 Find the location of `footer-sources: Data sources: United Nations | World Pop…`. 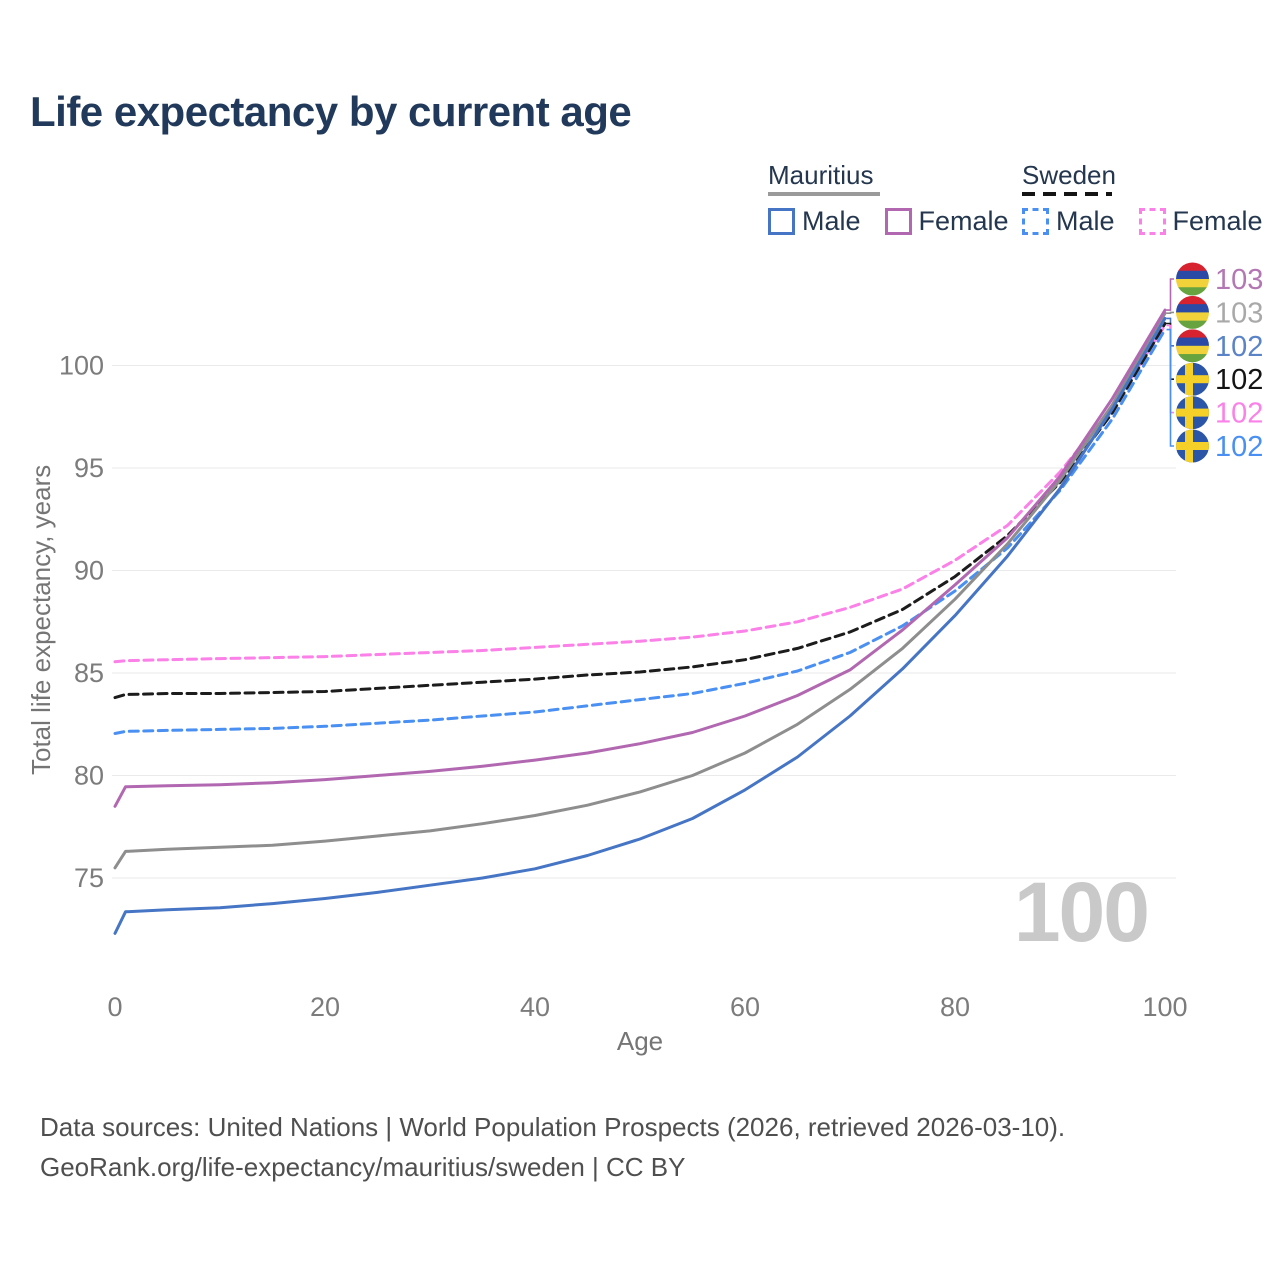

footer-sources: Data sources: United Nations | World Pop… is located at coordinates (553, 1127).